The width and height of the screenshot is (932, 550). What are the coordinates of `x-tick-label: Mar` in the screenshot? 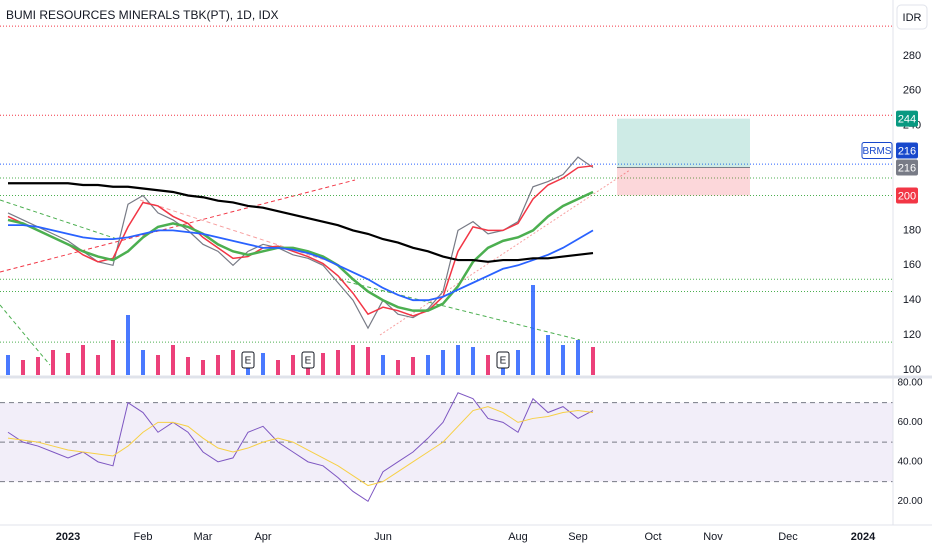 It's located at (203, 537).